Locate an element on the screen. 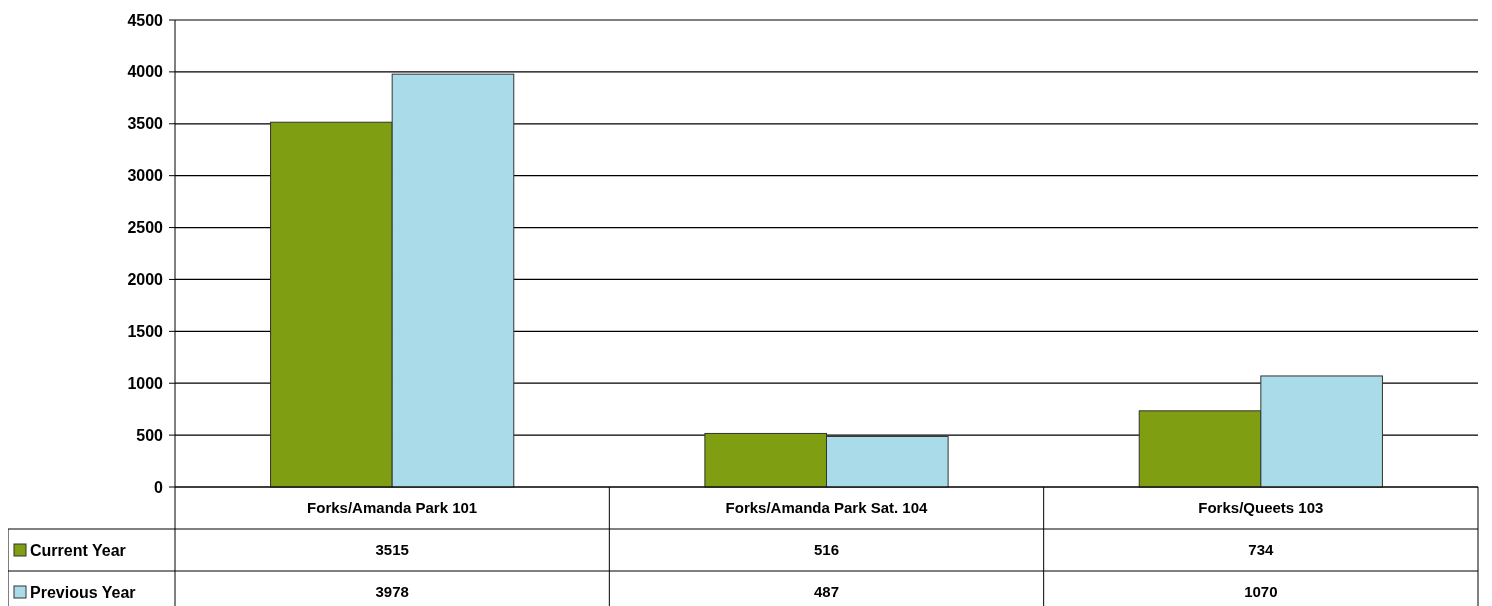  data-label: 1070 is located at coordinates (1261, 592).